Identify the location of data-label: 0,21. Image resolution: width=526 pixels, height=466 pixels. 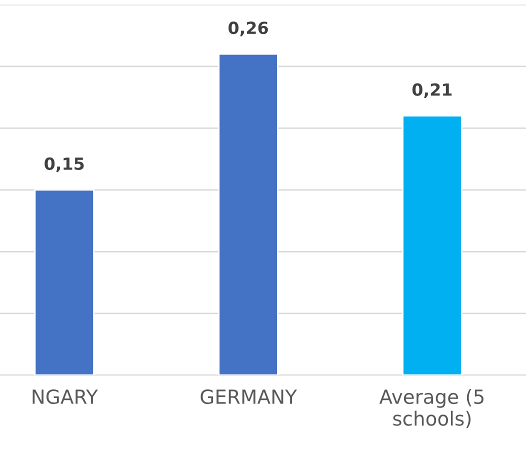
(432, 90).